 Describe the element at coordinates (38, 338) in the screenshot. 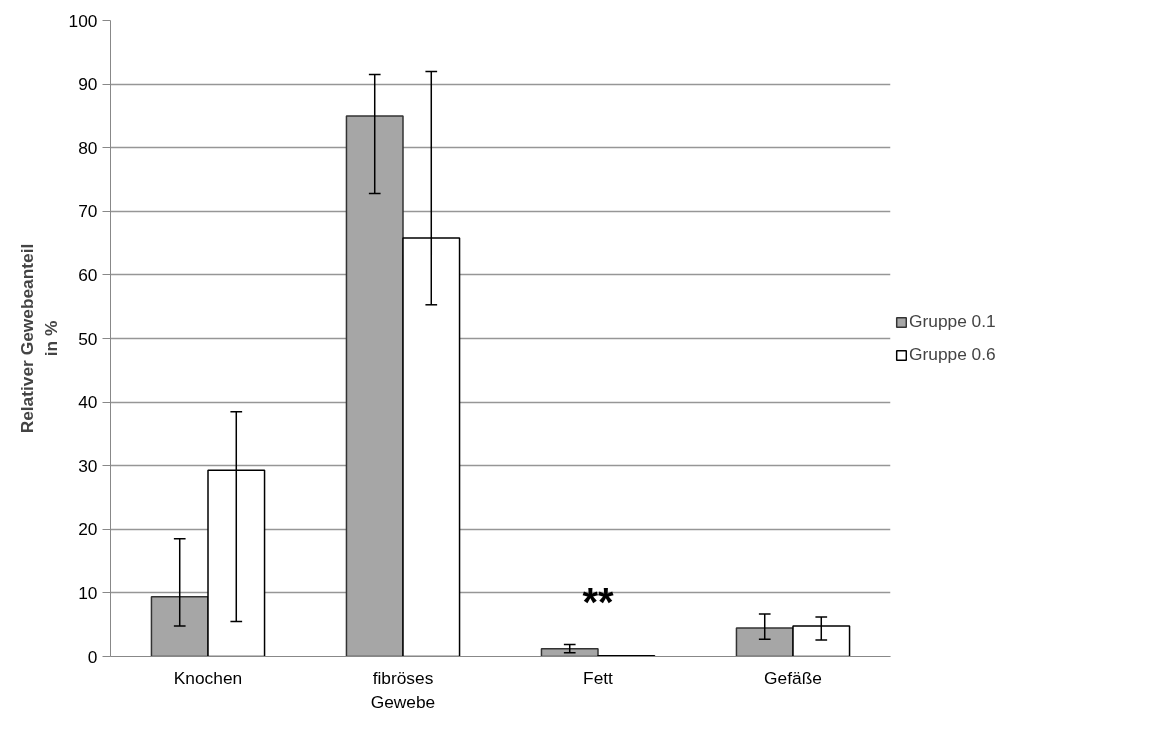

I see `y-axis-title: Relativer Gewebeanteil in %` at that location.